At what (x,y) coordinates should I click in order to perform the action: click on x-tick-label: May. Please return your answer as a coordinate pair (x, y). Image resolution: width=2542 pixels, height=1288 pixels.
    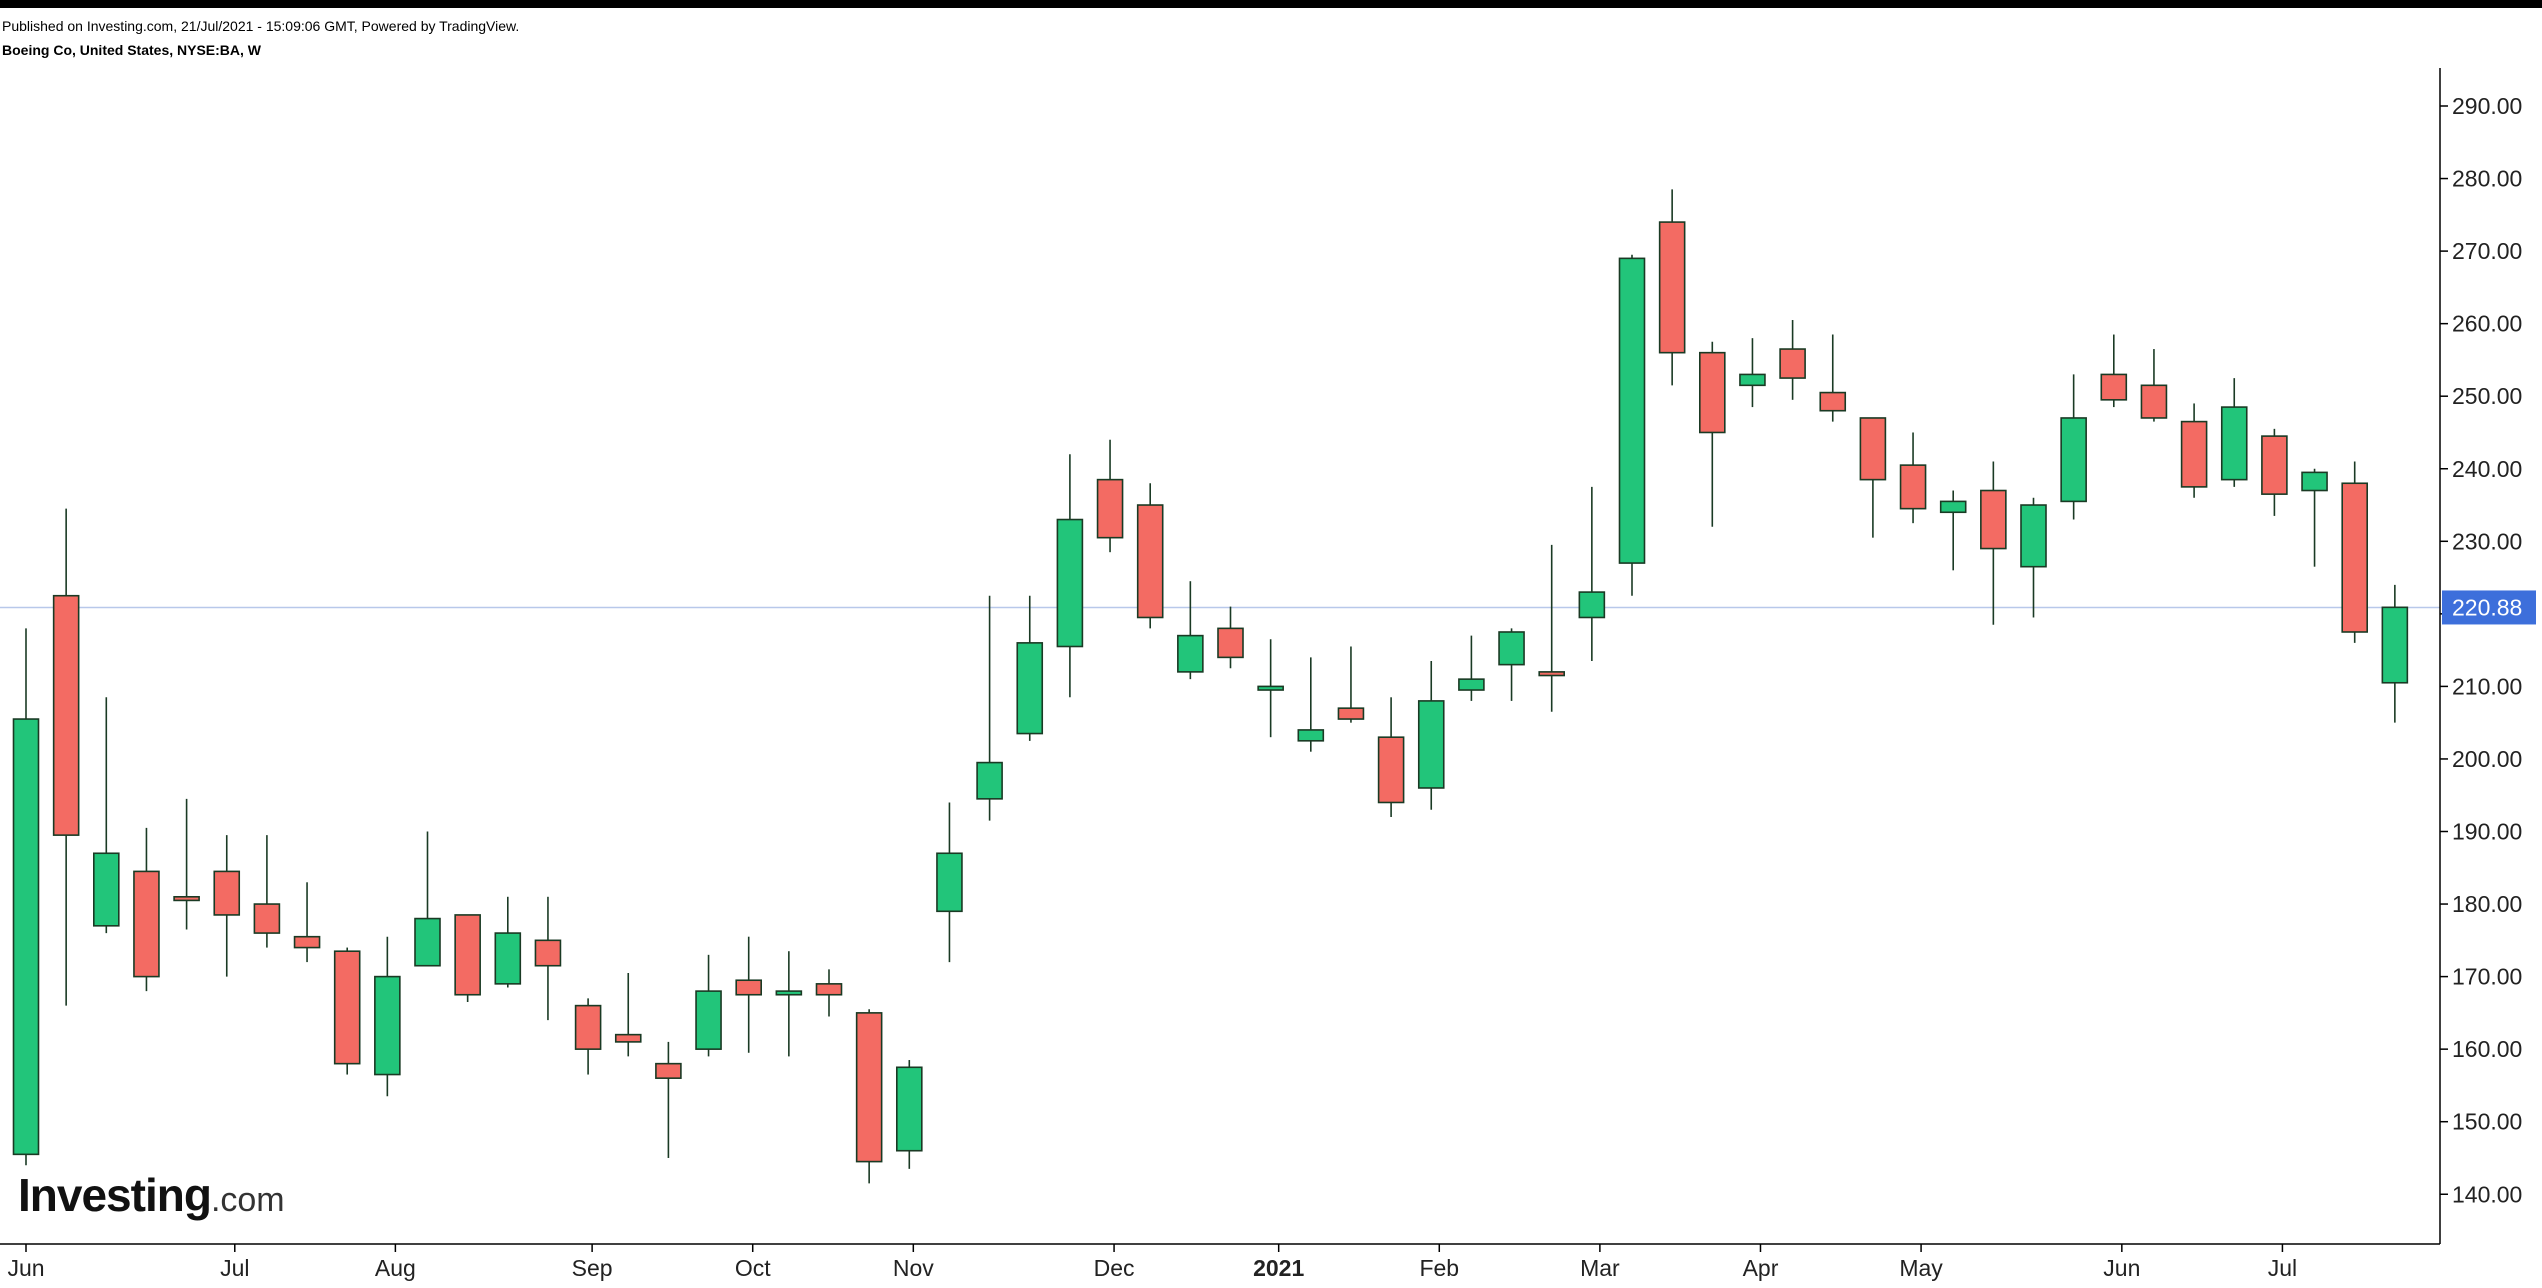
    Looking at the image, I should click on (1921, 1268).